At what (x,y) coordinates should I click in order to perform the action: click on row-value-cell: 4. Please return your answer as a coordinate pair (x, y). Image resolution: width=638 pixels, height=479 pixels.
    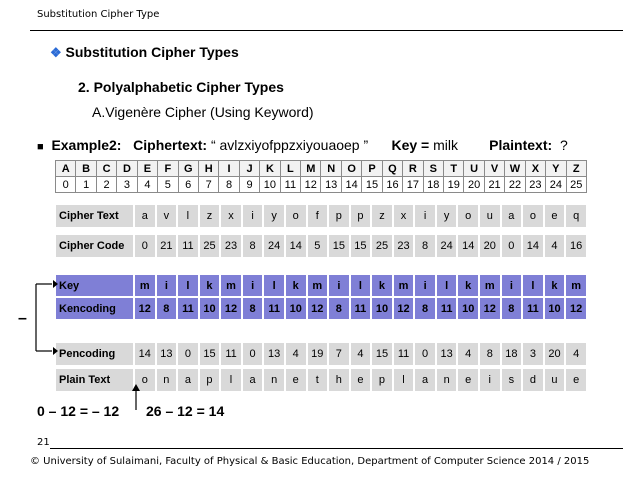
    Looking at the image, I should click on (554, 246).